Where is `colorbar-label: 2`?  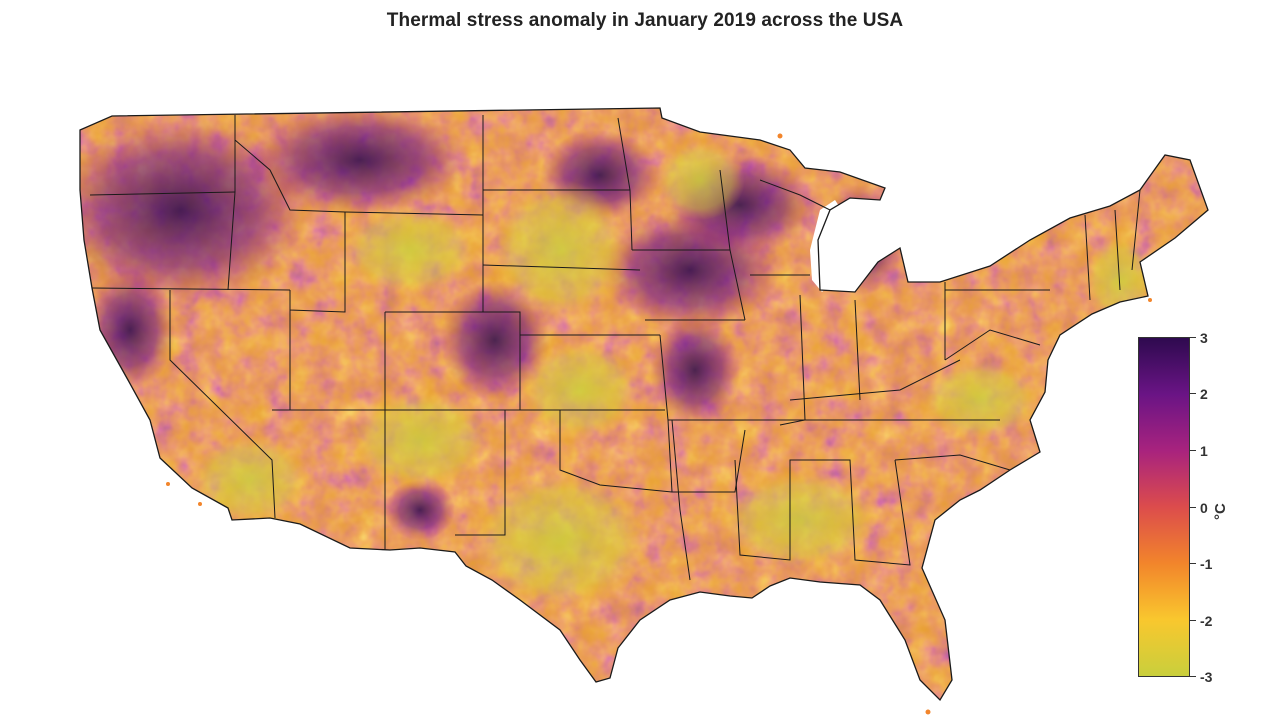
colorbar-label: 2 is located at coordinates (1204, 394).